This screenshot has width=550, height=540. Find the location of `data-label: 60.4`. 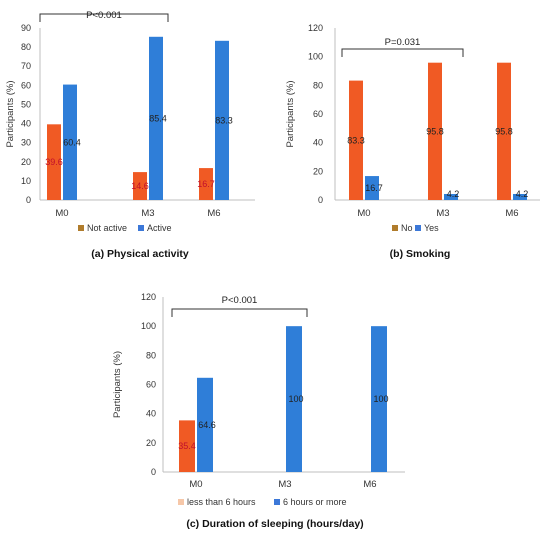

data-label: 60.4 is located at coordinates (72, 142).